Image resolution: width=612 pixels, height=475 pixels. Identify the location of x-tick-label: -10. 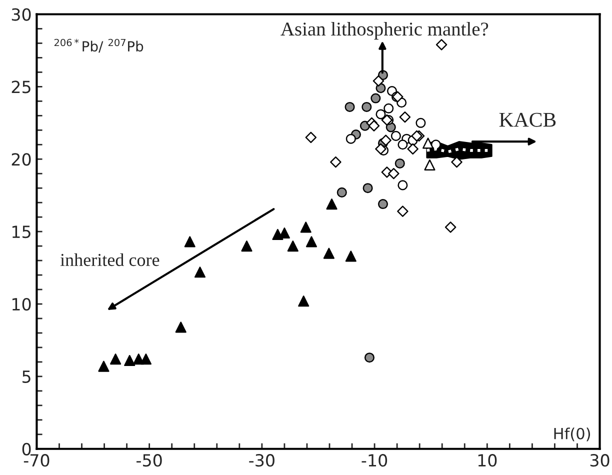
(375, 460).